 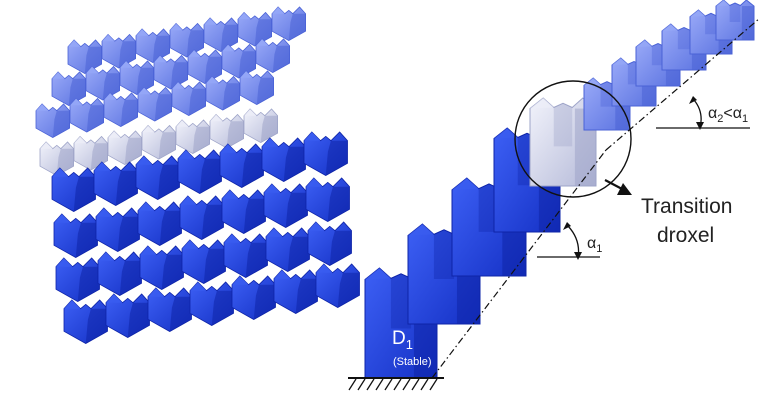 I want to click on lower-slope-line, so click(x=519, y=264).